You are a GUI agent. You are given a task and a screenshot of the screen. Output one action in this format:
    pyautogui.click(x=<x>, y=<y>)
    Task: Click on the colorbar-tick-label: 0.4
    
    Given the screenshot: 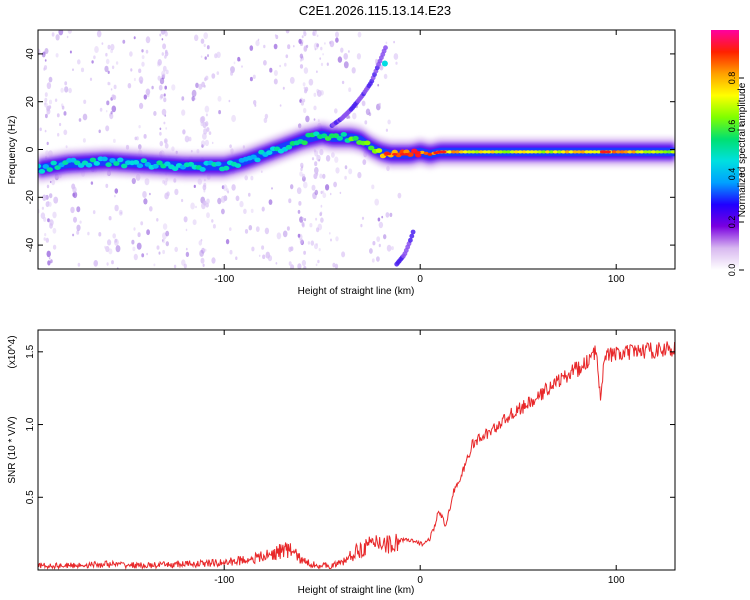 What is the action you would take?
    pyautogui.click(x=732, y=174)
    